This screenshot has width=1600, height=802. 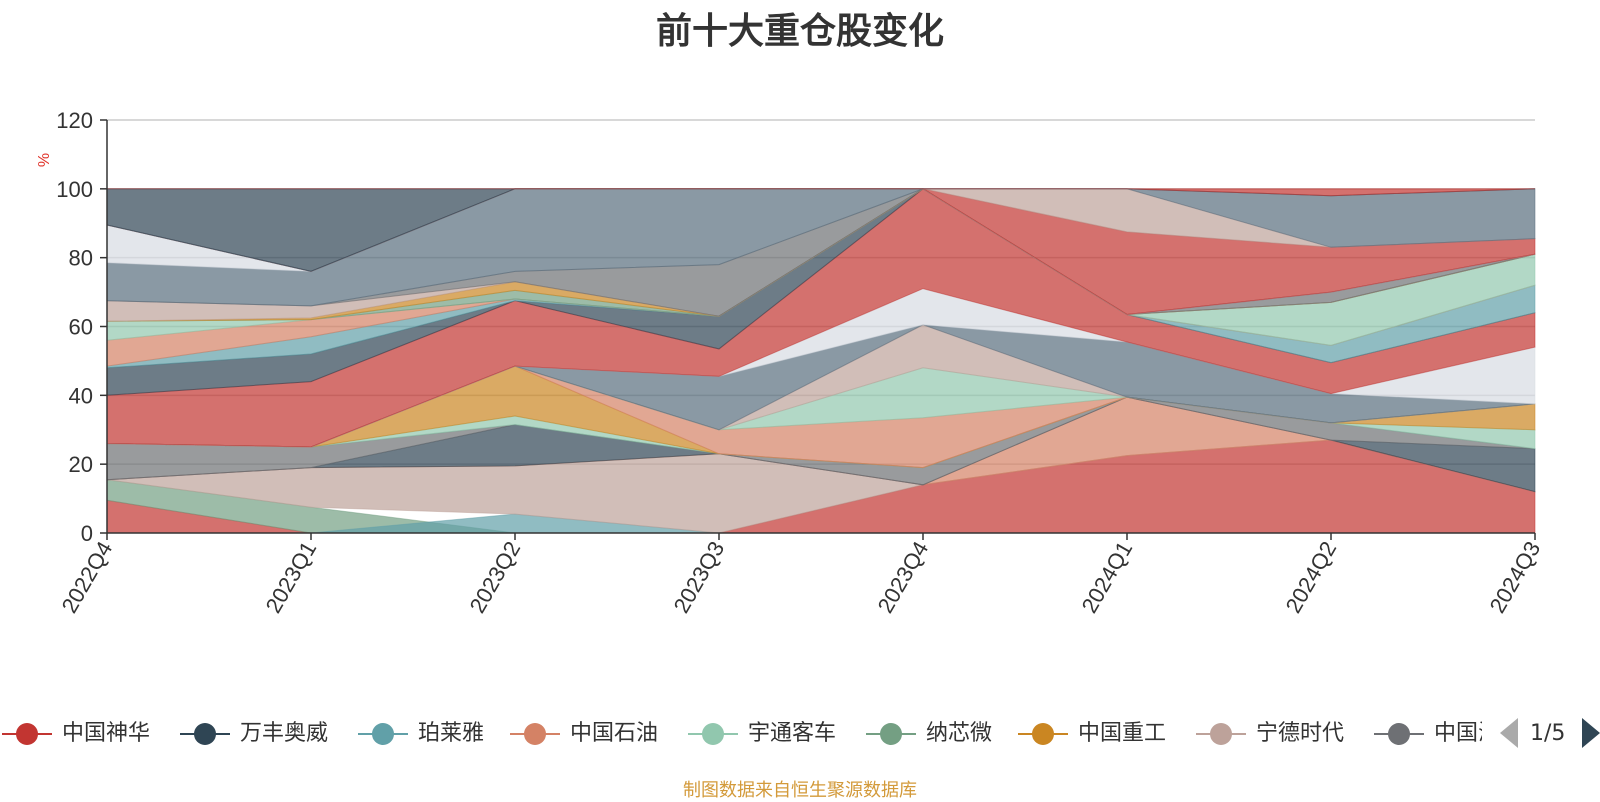 I want to click on y-tick-label-5: 100, so click(x=74, y=189).